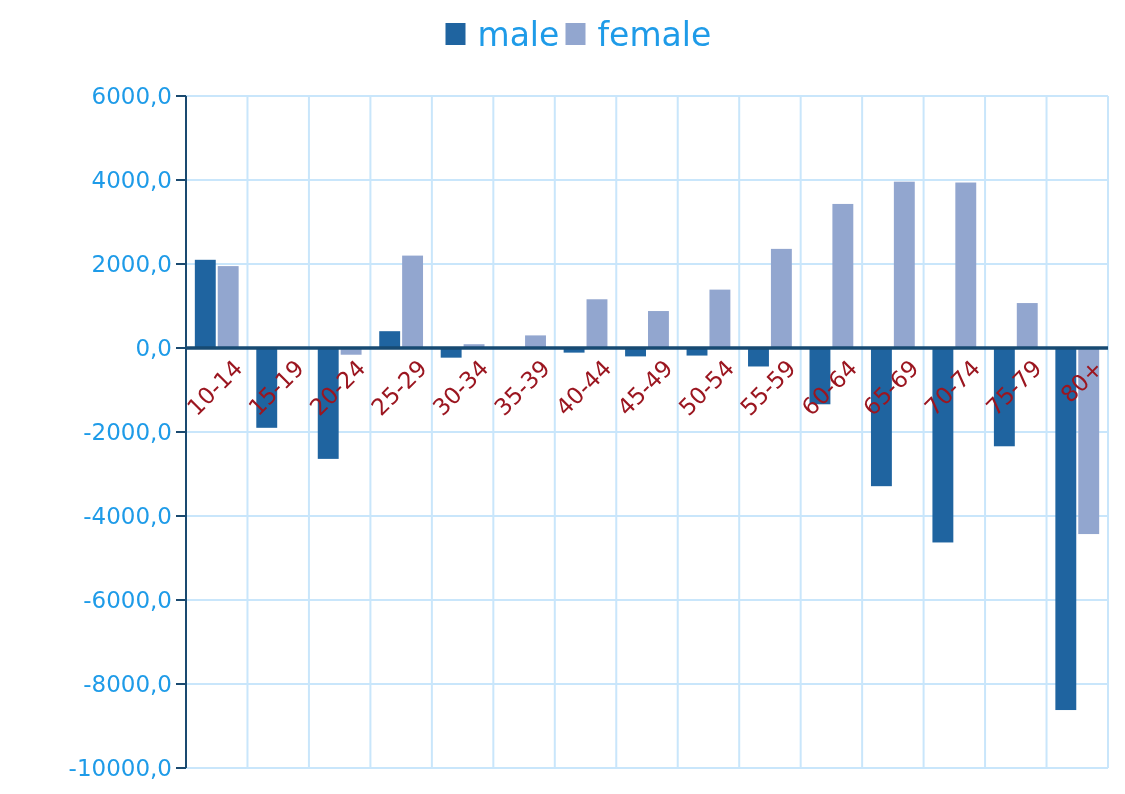 The image size is (1125, 794). I want to click on y-tick-label: 6000,0, so click(131, 96).